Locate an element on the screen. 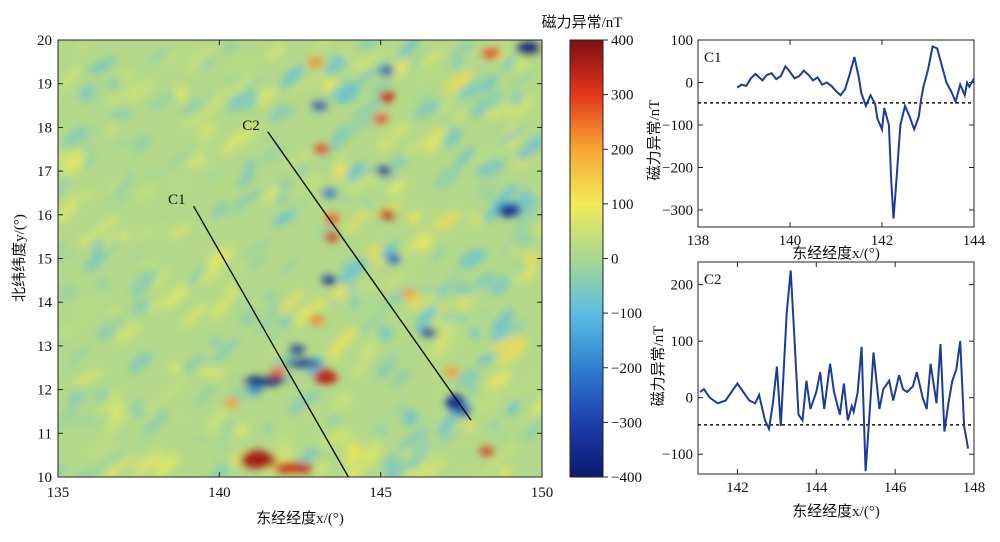 The width and height of the screenshot is (1000, 542). profile-label-c1: C1 is located at coordinates (177, 200).